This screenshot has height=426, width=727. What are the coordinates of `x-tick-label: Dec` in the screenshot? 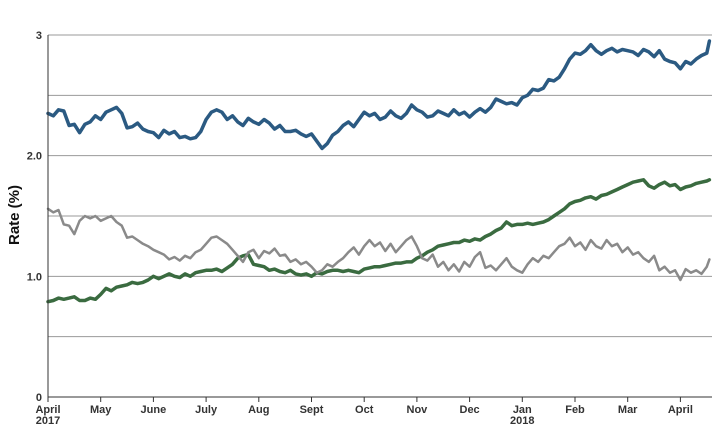 It's located at (470, 410).